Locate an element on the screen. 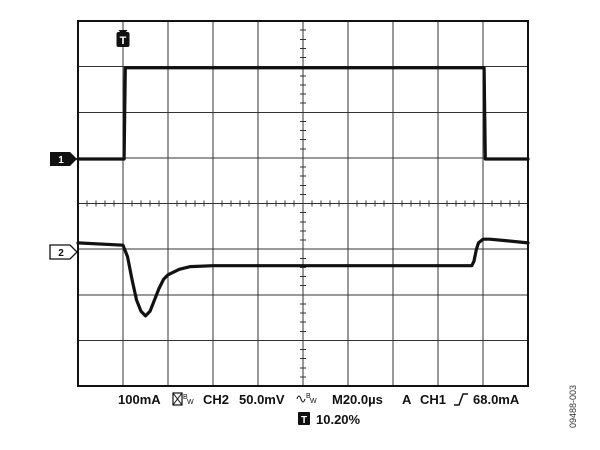 The height and width of the screenshot is (450, 600). ch1-bandwidth-limit-icon: B W is located at coordinates (183, 399).